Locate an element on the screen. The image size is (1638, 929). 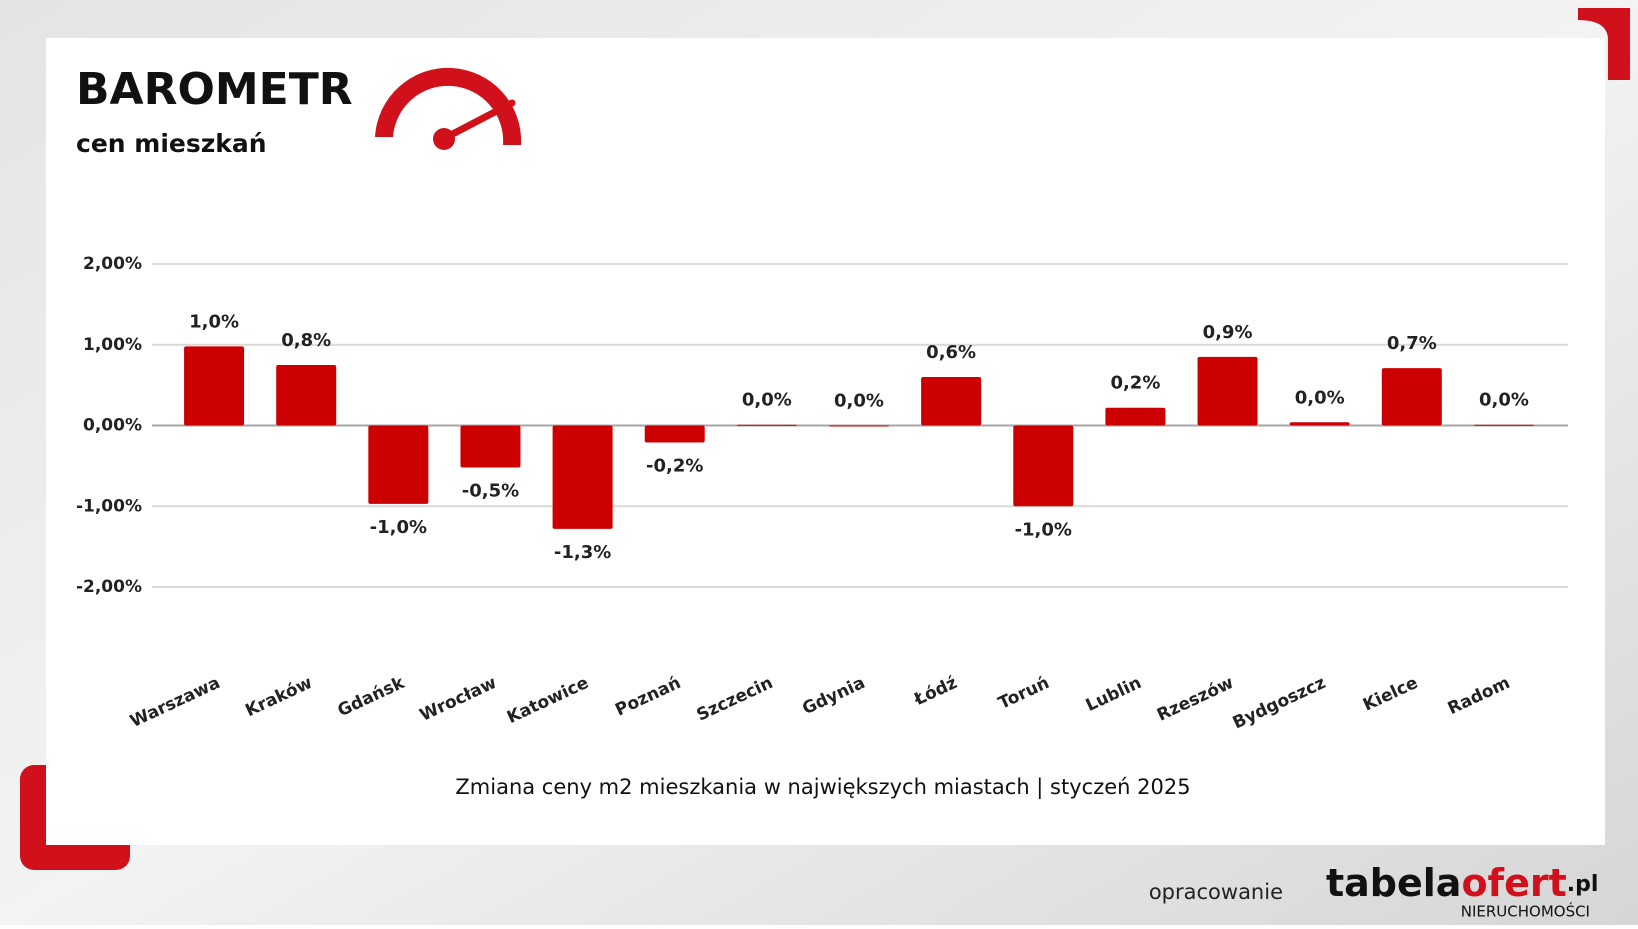
title: BAROMETR is located at coordinates (214, 89).